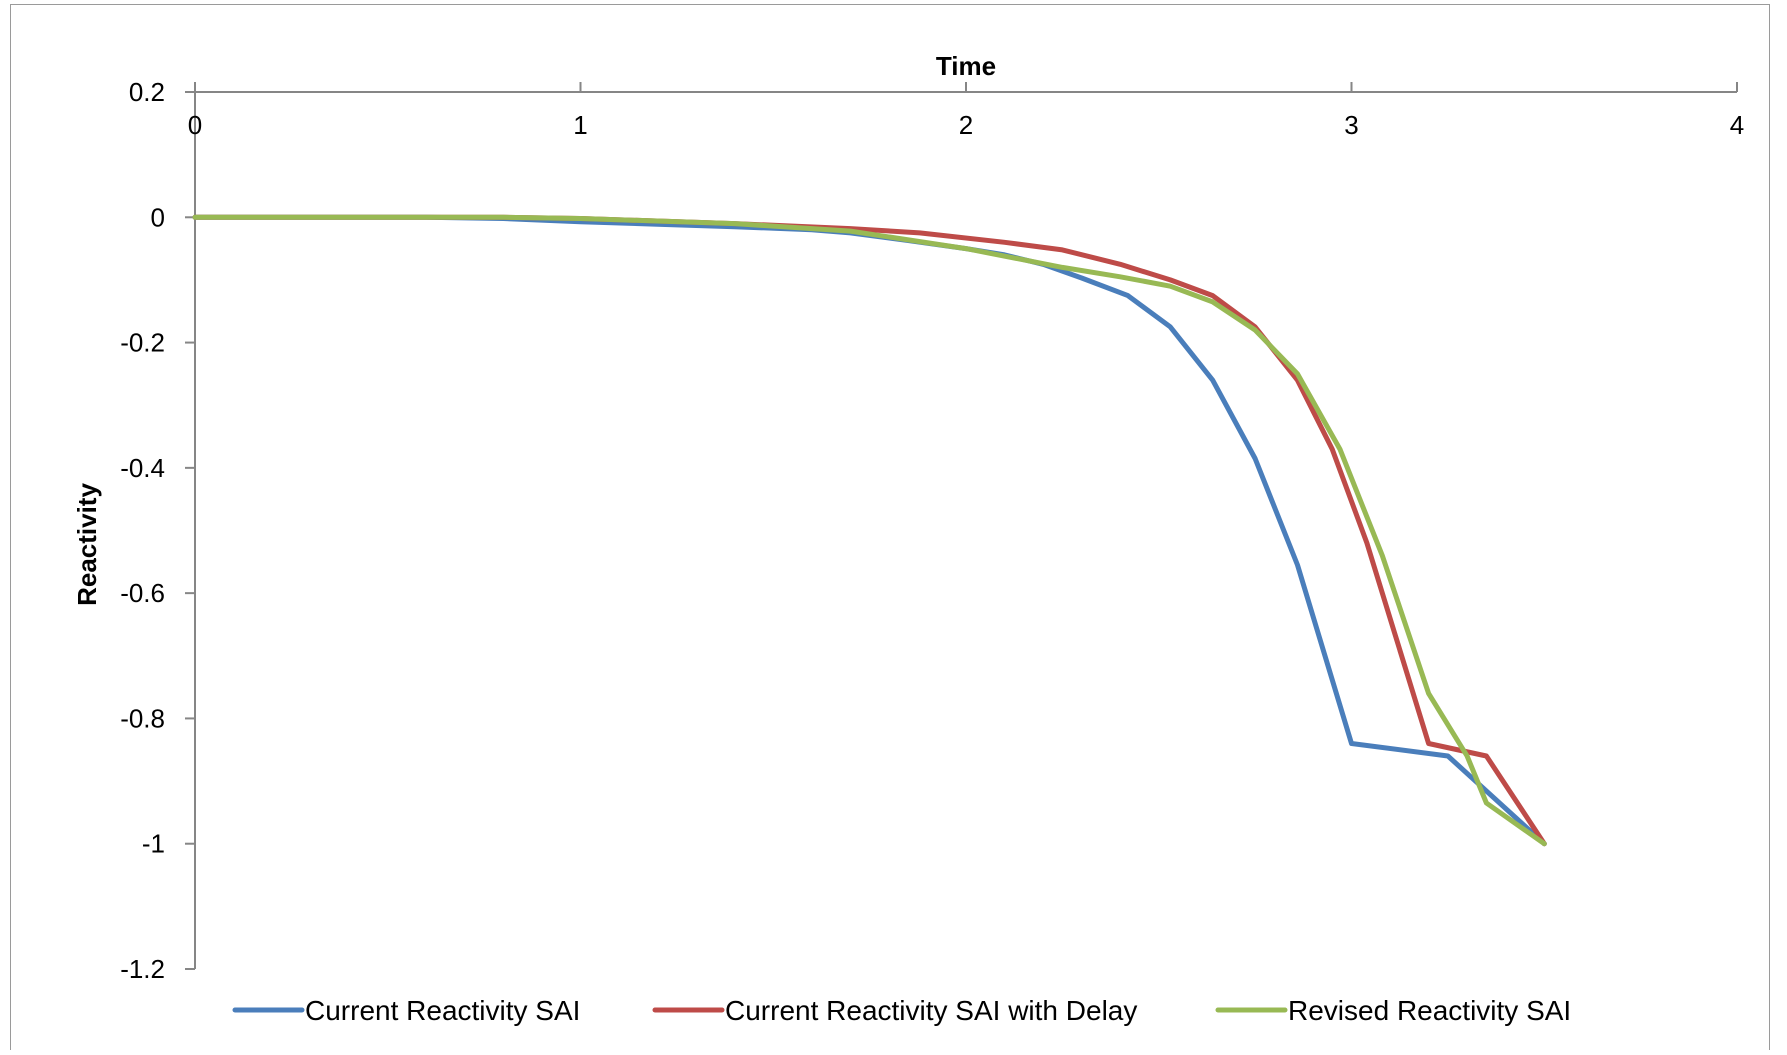 This screenshot has width=1787, height=1055. I want to click on y-axis-title: Reactivity, so click(87, 544).